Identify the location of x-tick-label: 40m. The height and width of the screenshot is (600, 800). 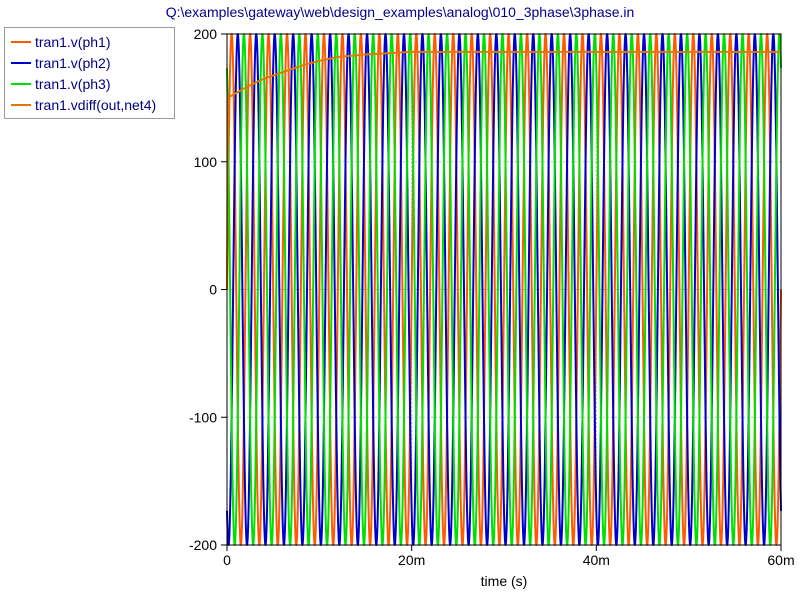
(596, 560).